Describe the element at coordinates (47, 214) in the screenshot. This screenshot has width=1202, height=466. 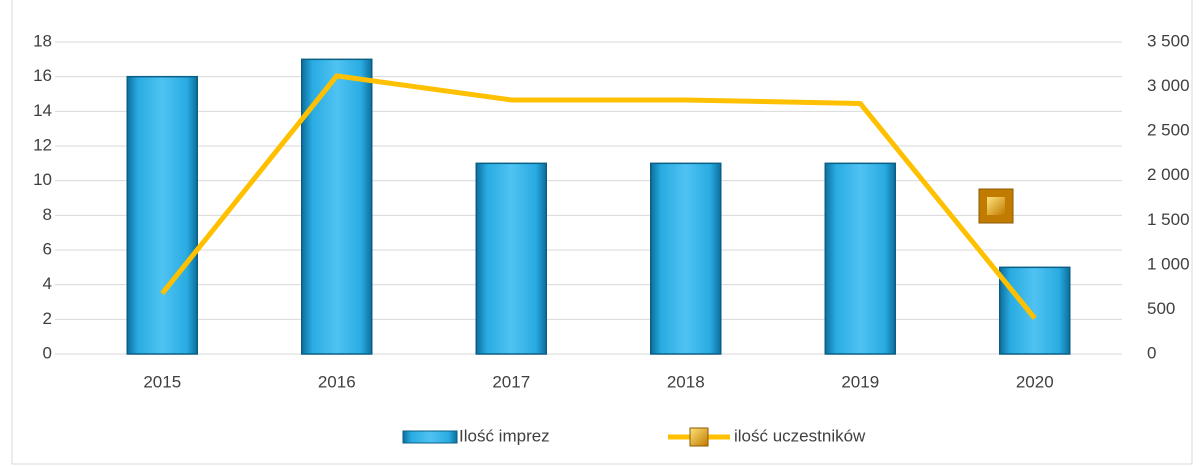
I see `y-tick-label: 8` at that location.